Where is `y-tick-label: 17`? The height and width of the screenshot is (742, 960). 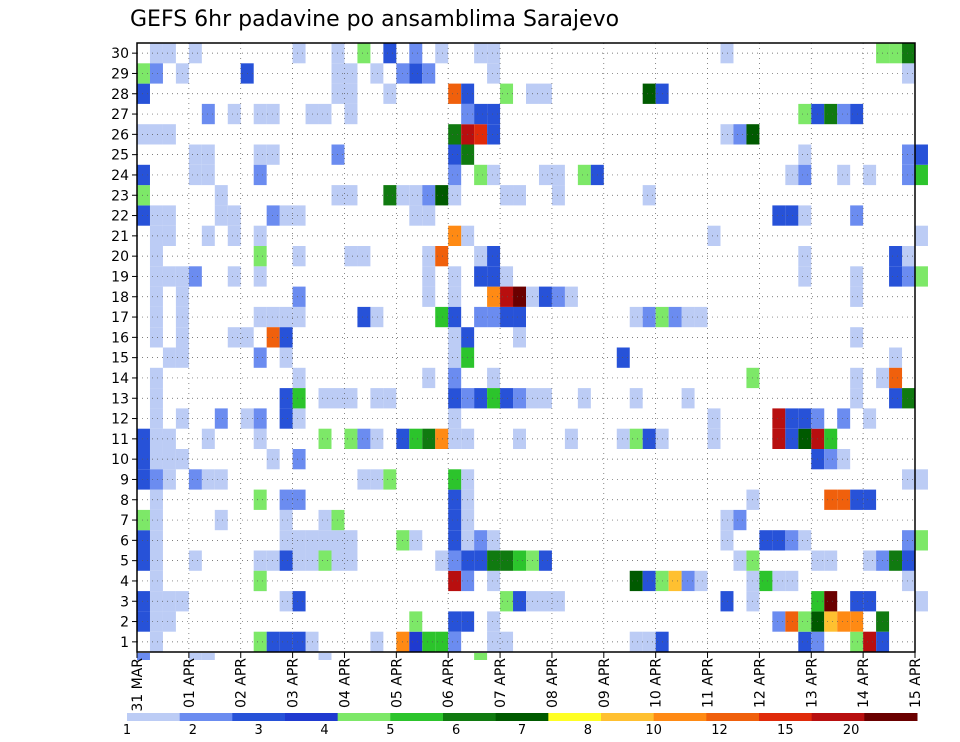 y-tick-label: 17 is located at coordinates (120, 318).